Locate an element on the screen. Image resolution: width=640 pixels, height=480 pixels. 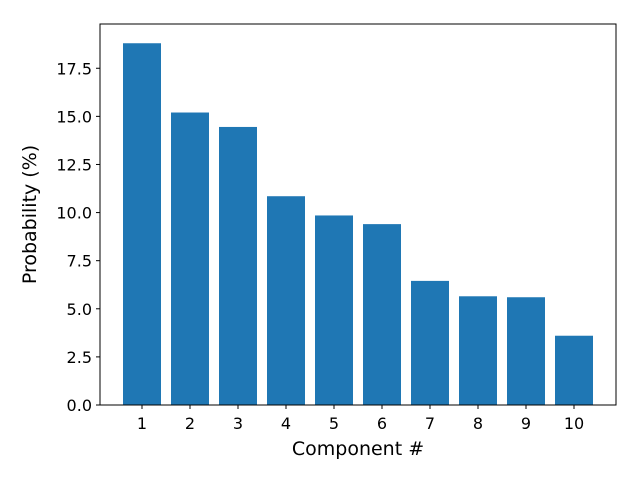
y-tick-label: 10.0 is located at coordinates (74, 213).